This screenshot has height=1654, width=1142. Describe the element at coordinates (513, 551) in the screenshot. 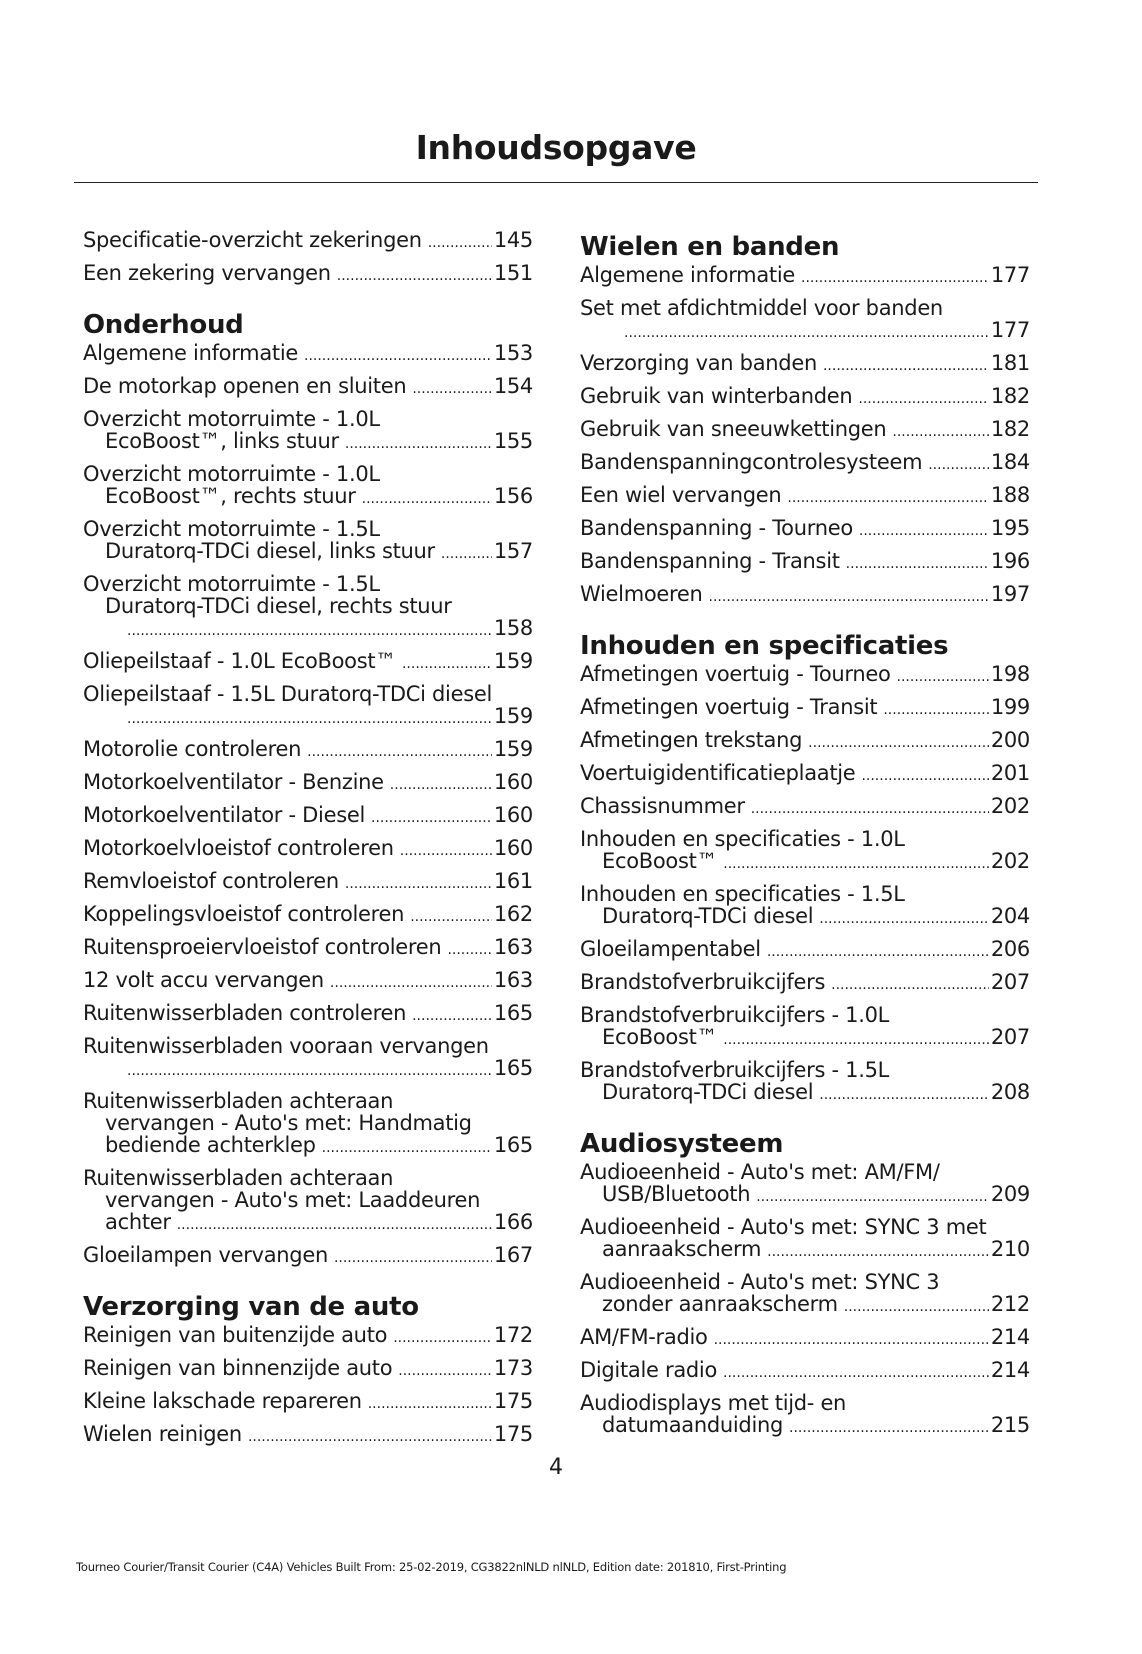

I see `toc-page-number: 157` at that location.